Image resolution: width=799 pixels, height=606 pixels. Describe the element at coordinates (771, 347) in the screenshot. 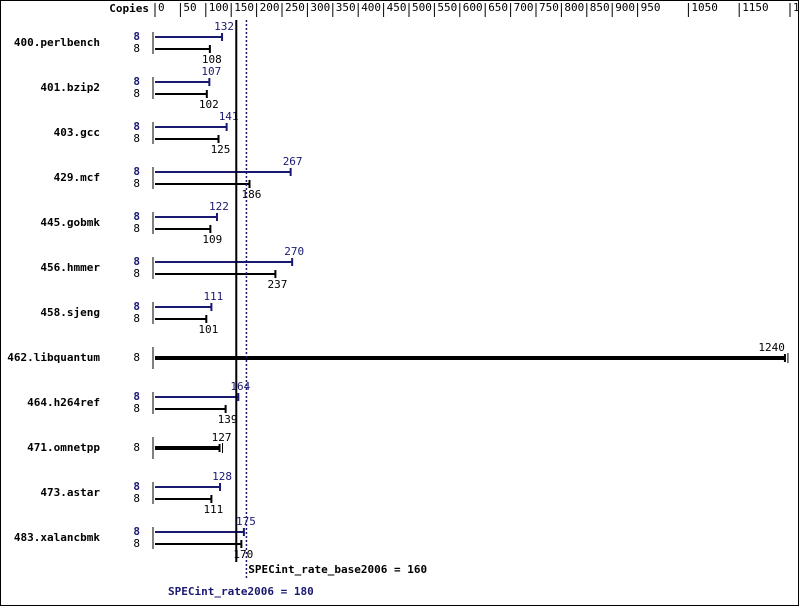

I see `value-label: 1240` at that location.